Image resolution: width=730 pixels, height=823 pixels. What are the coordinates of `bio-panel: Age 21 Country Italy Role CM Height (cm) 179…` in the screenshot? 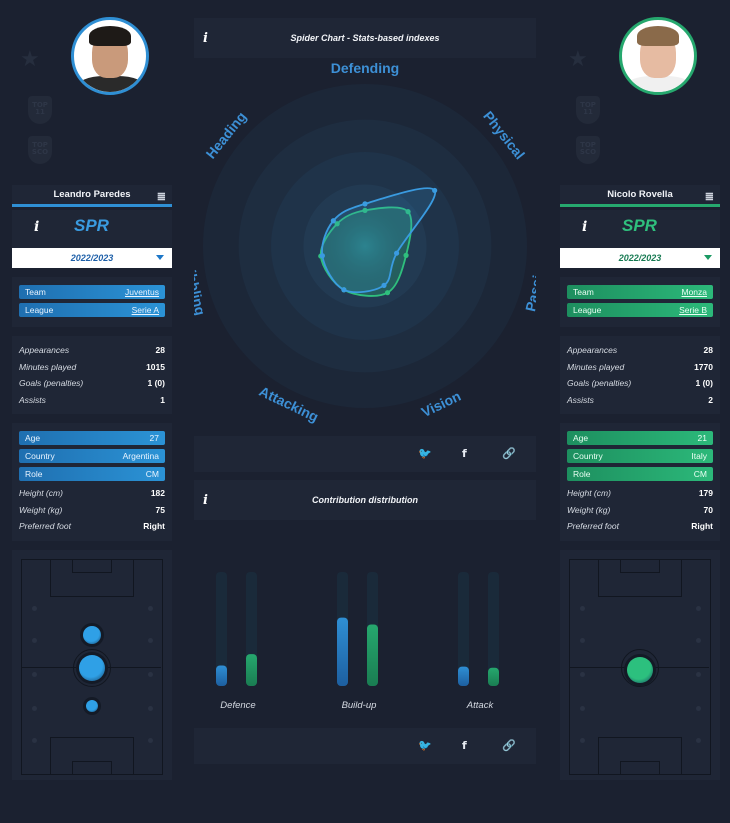 It's located at (640, 482).